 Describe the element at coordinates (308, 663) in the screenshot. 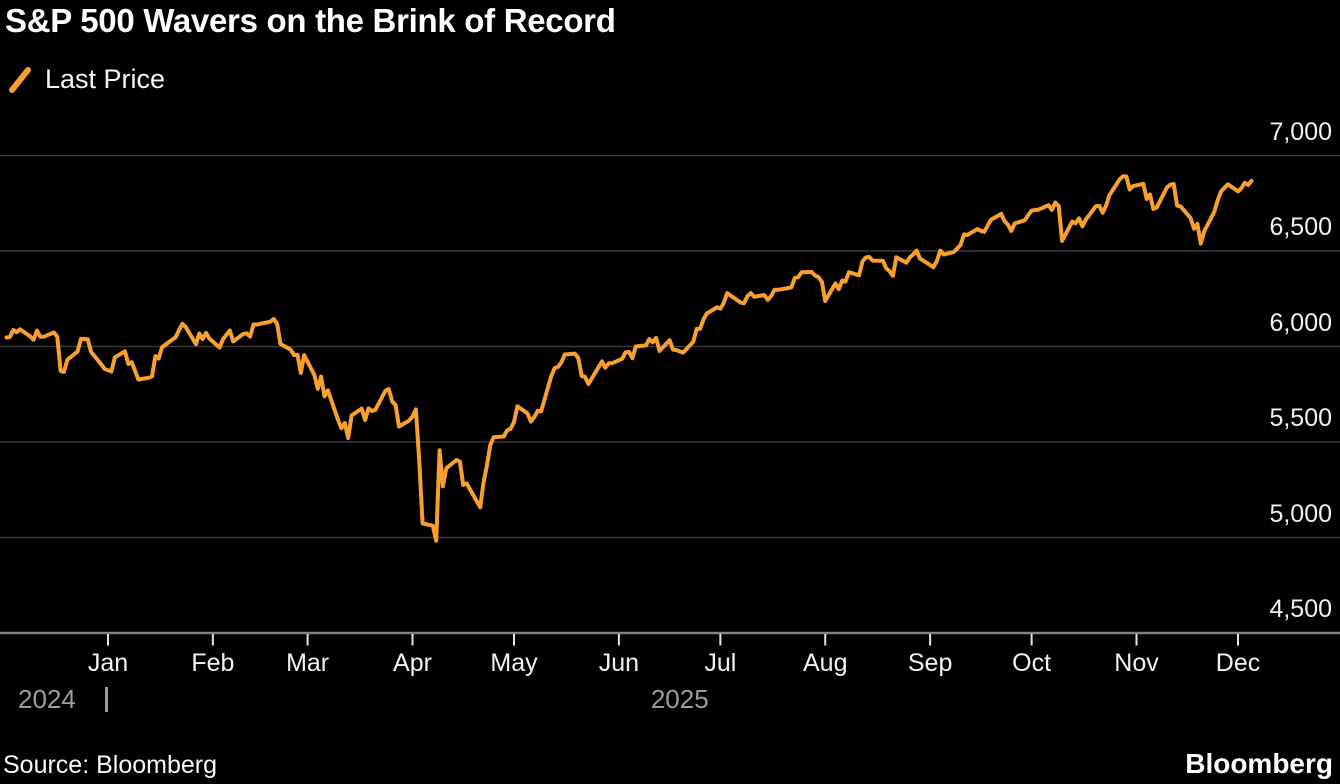

I see `x-tick-label: Mar` at that location.